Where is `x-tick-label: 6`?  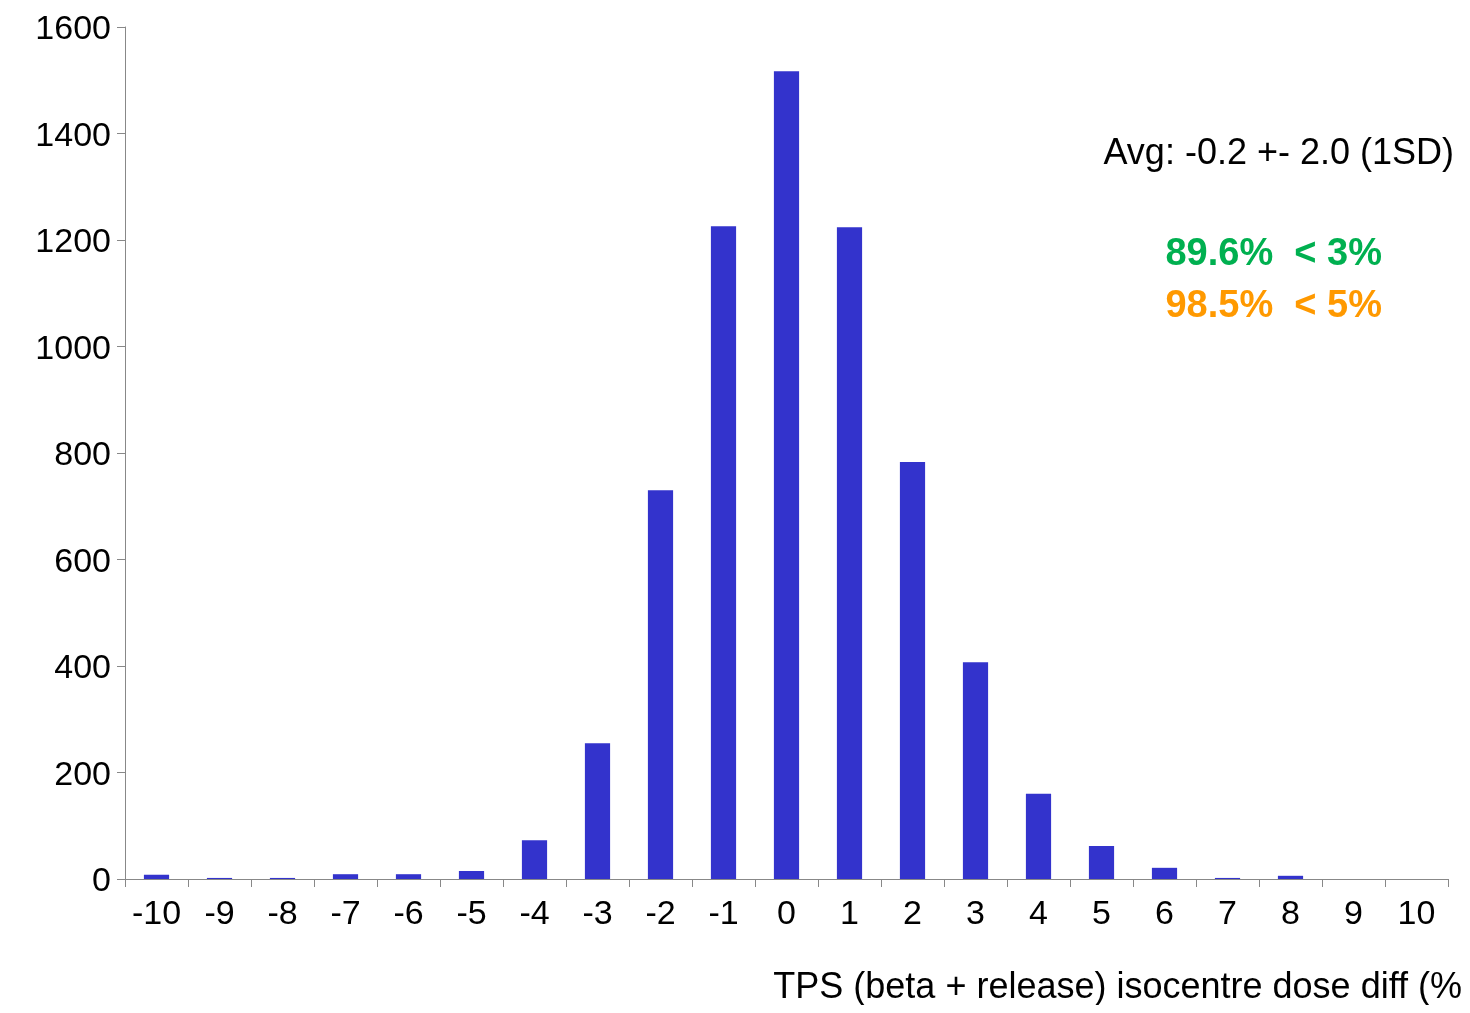 x-tick-label: 6 is located at coordinates (1164, 912).